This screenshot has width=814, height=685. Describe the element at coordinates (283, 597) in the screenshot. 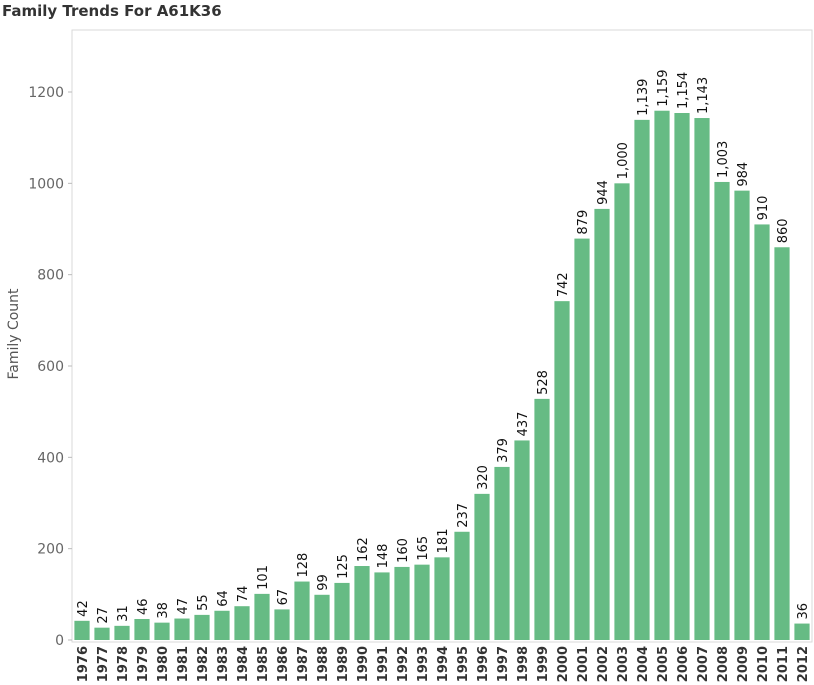

I see `data-label-1986: 67` at that location.